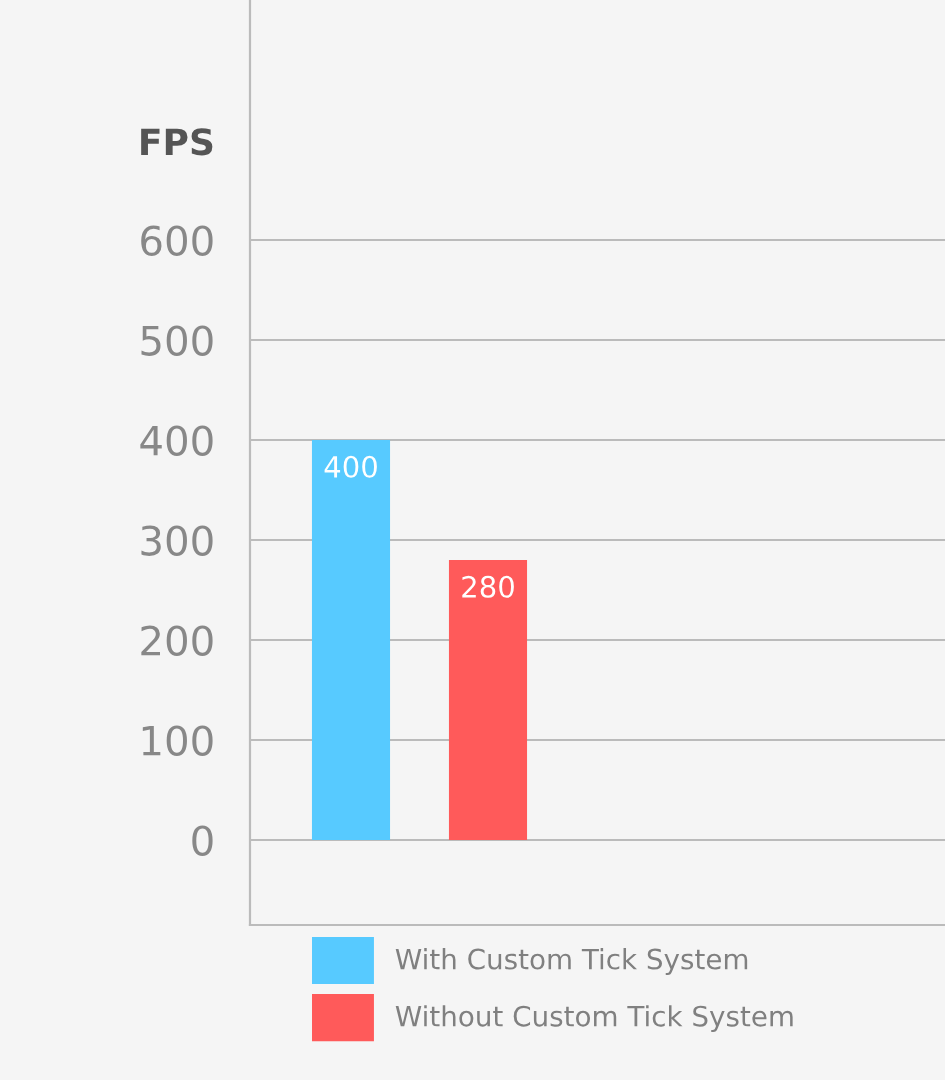  Describe the element at coordinates (594, 1019) in the screenshot. I see `legend-label: Without Custom Tick System` at that location.